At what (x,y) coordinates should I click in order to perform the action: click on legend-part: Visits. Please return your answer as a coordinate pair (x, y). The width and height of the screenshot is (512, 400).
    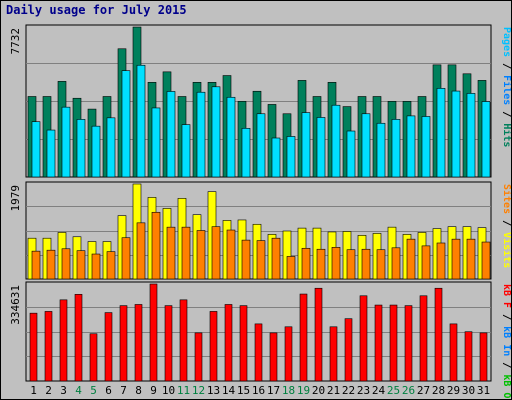
    Looking at the image, I should click on (506, 250).